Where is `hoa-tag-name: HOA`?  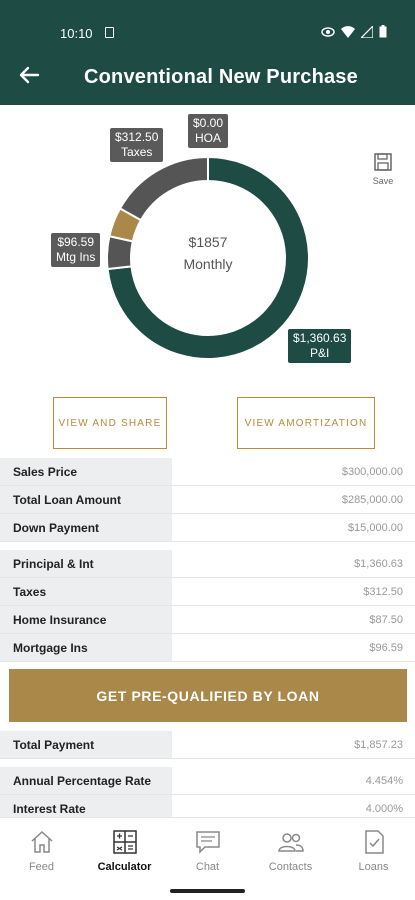 hoa-tag-name: HOA is located at coordinates (208, 138).